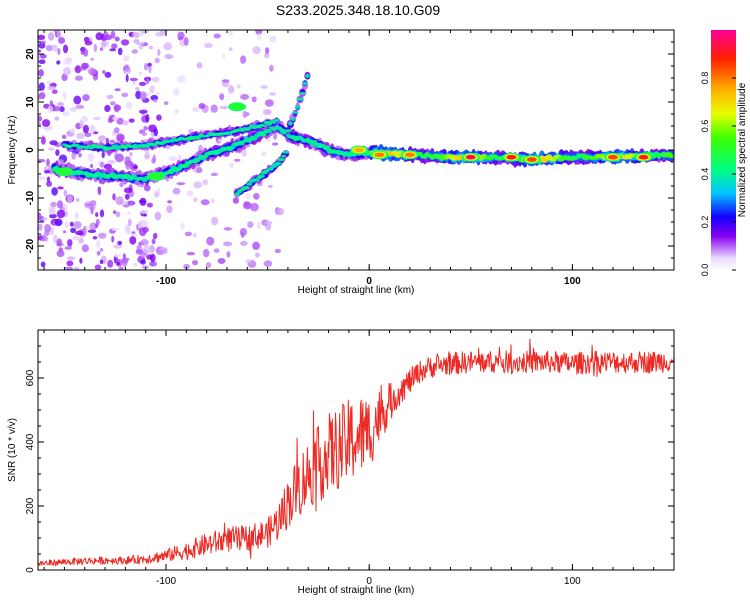  What do you see at coordinates (356, 590) in the screenshot?
I see `snr-xlabel: Height of straight line (km)` at bounding box center [356, 590].